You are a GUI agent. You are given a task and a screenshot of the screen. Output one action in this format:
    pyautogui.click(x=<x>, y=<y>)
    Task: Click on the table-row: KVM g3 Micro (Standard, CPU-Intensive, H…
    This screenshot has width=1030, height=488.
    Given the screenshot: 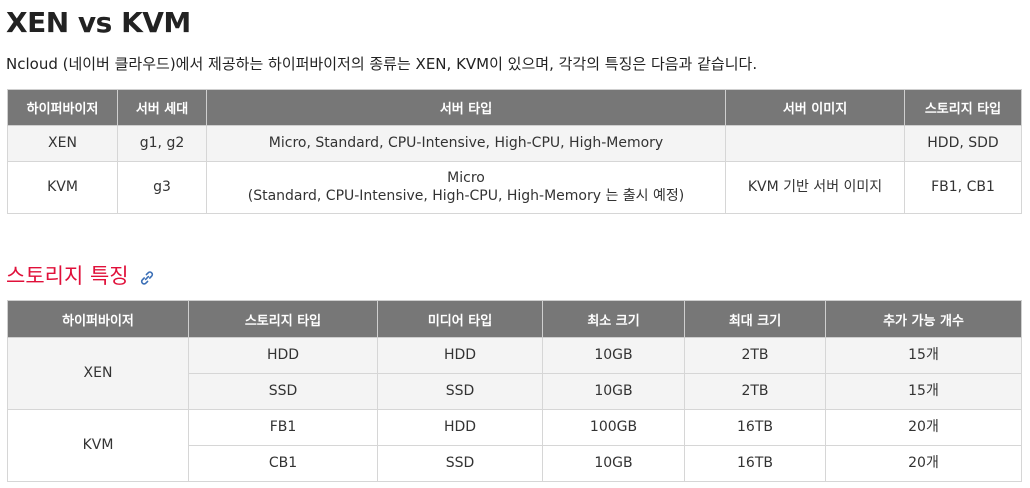 What is the action you would take?
    pyautogui.click(x=514, y=187)
    